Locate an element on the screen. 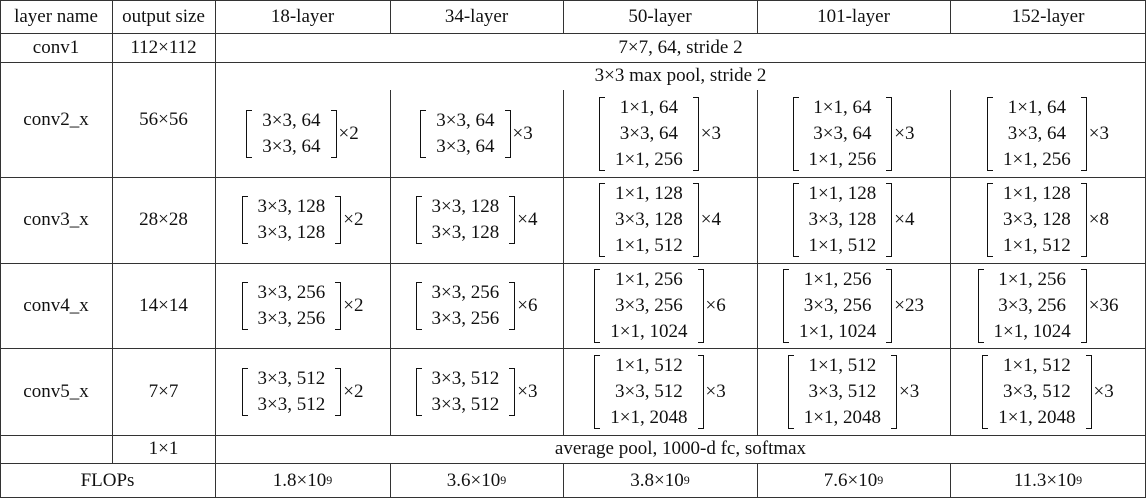 This screenshot has height=498, width=1146. spanning-cell: average pool, 1000-d fc, softmax is located at coordinates (680, 448).